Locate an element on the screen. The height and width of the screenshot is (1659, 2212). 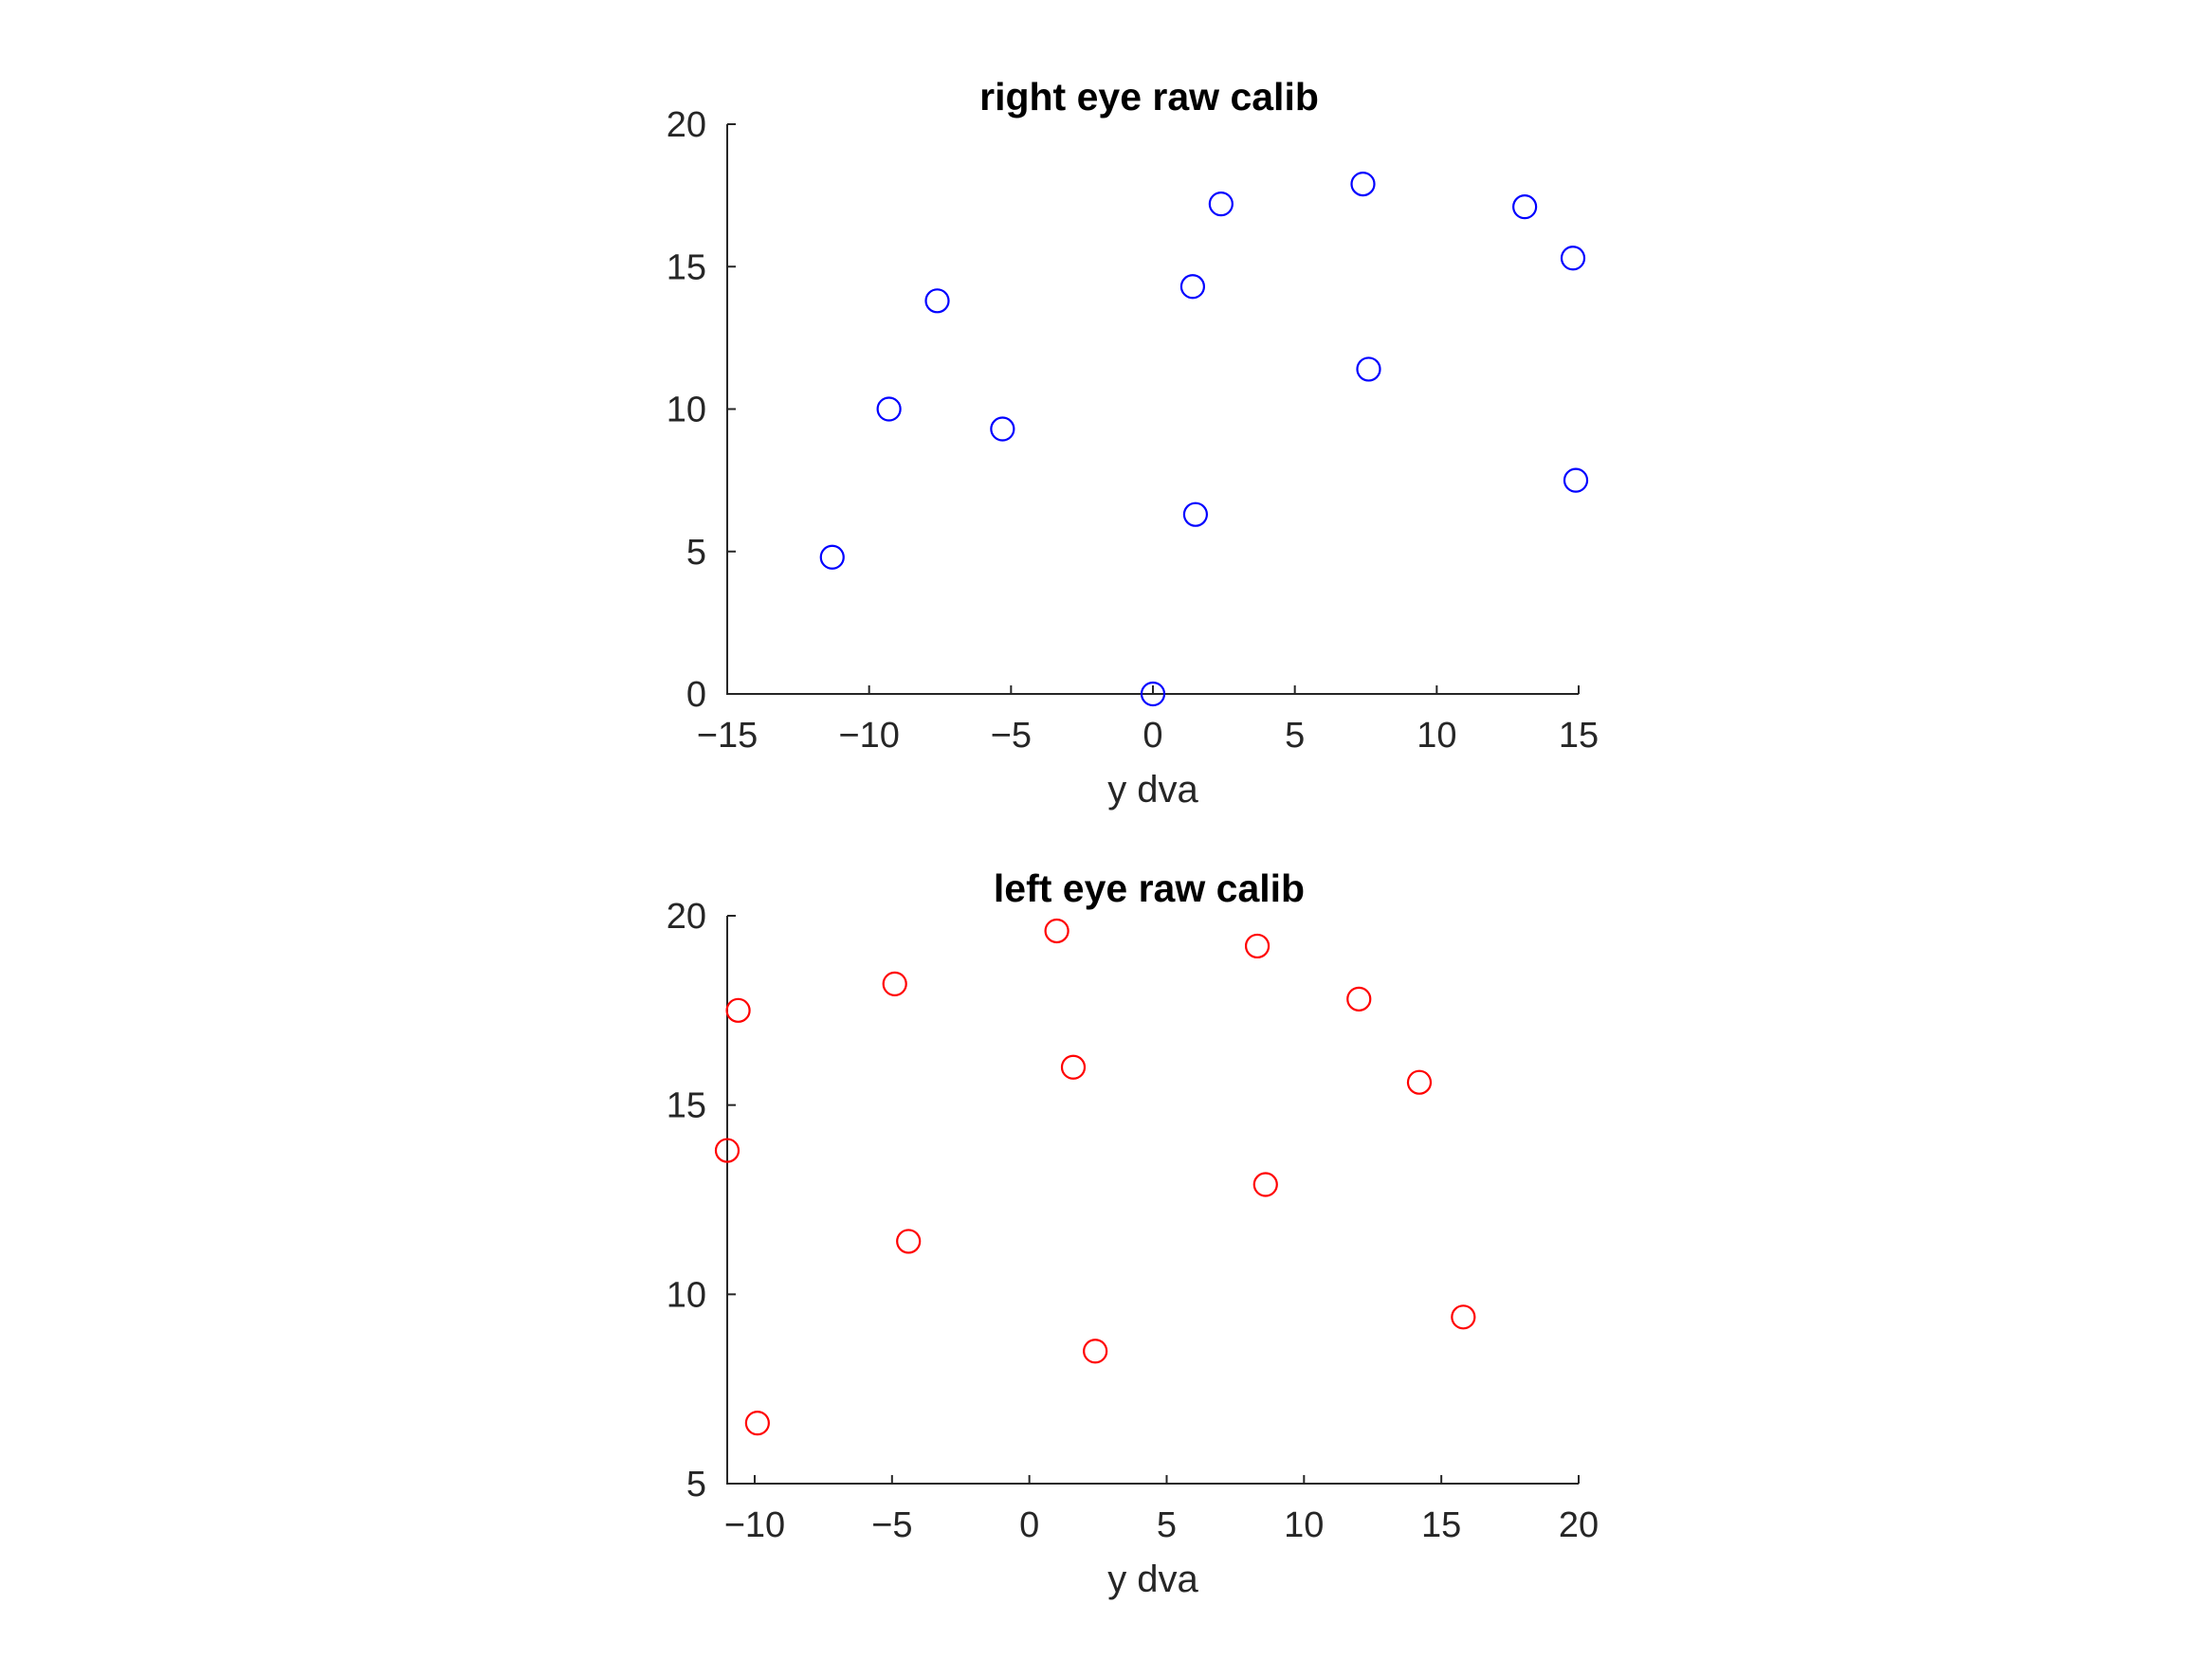
plot-title: right eye raw calib is located at coordinates (1149, 96).